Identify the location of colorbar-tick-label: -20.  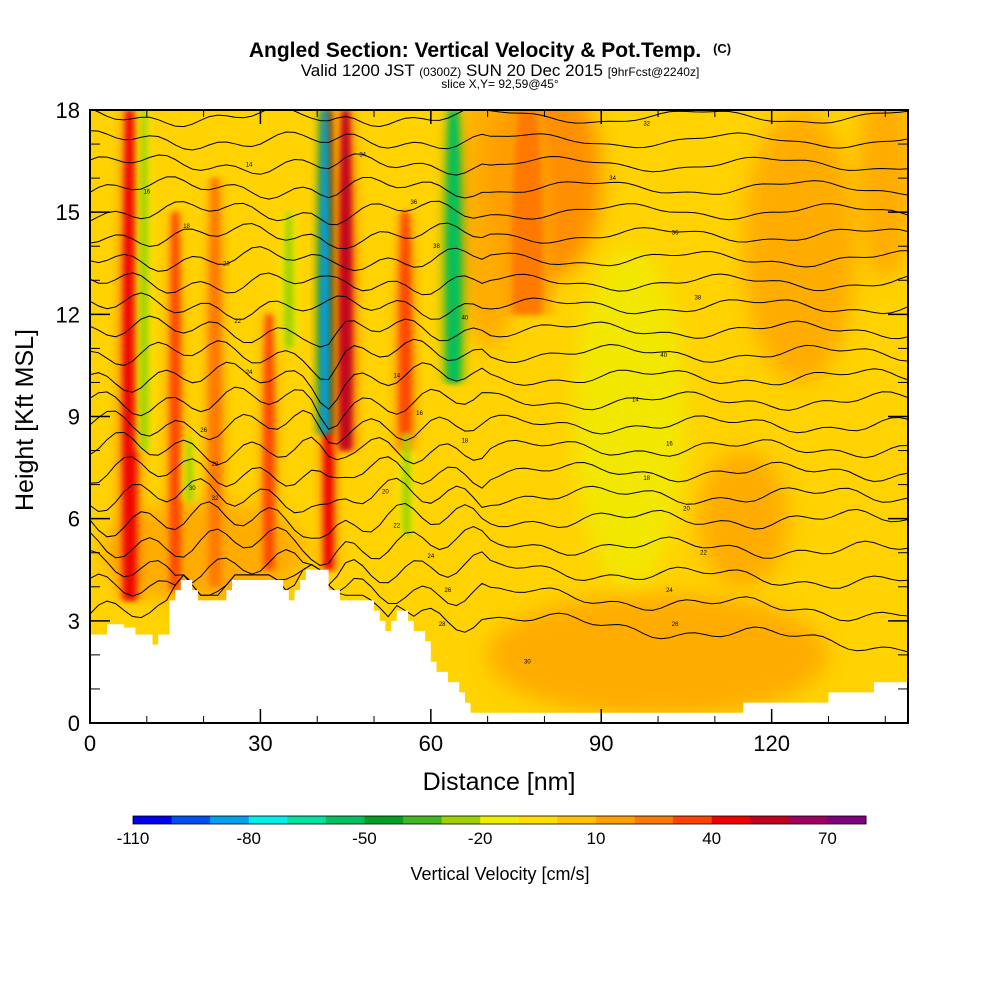
(480, 838).